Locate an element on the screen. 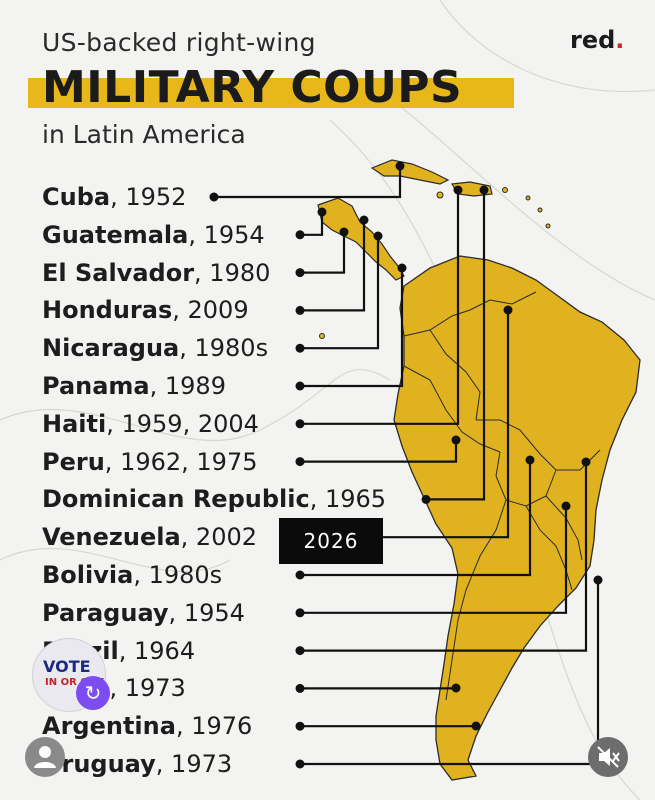 The width and height of the screenshot is (655, 800). coup-years: 1980 is located at coordinates (240, 272).